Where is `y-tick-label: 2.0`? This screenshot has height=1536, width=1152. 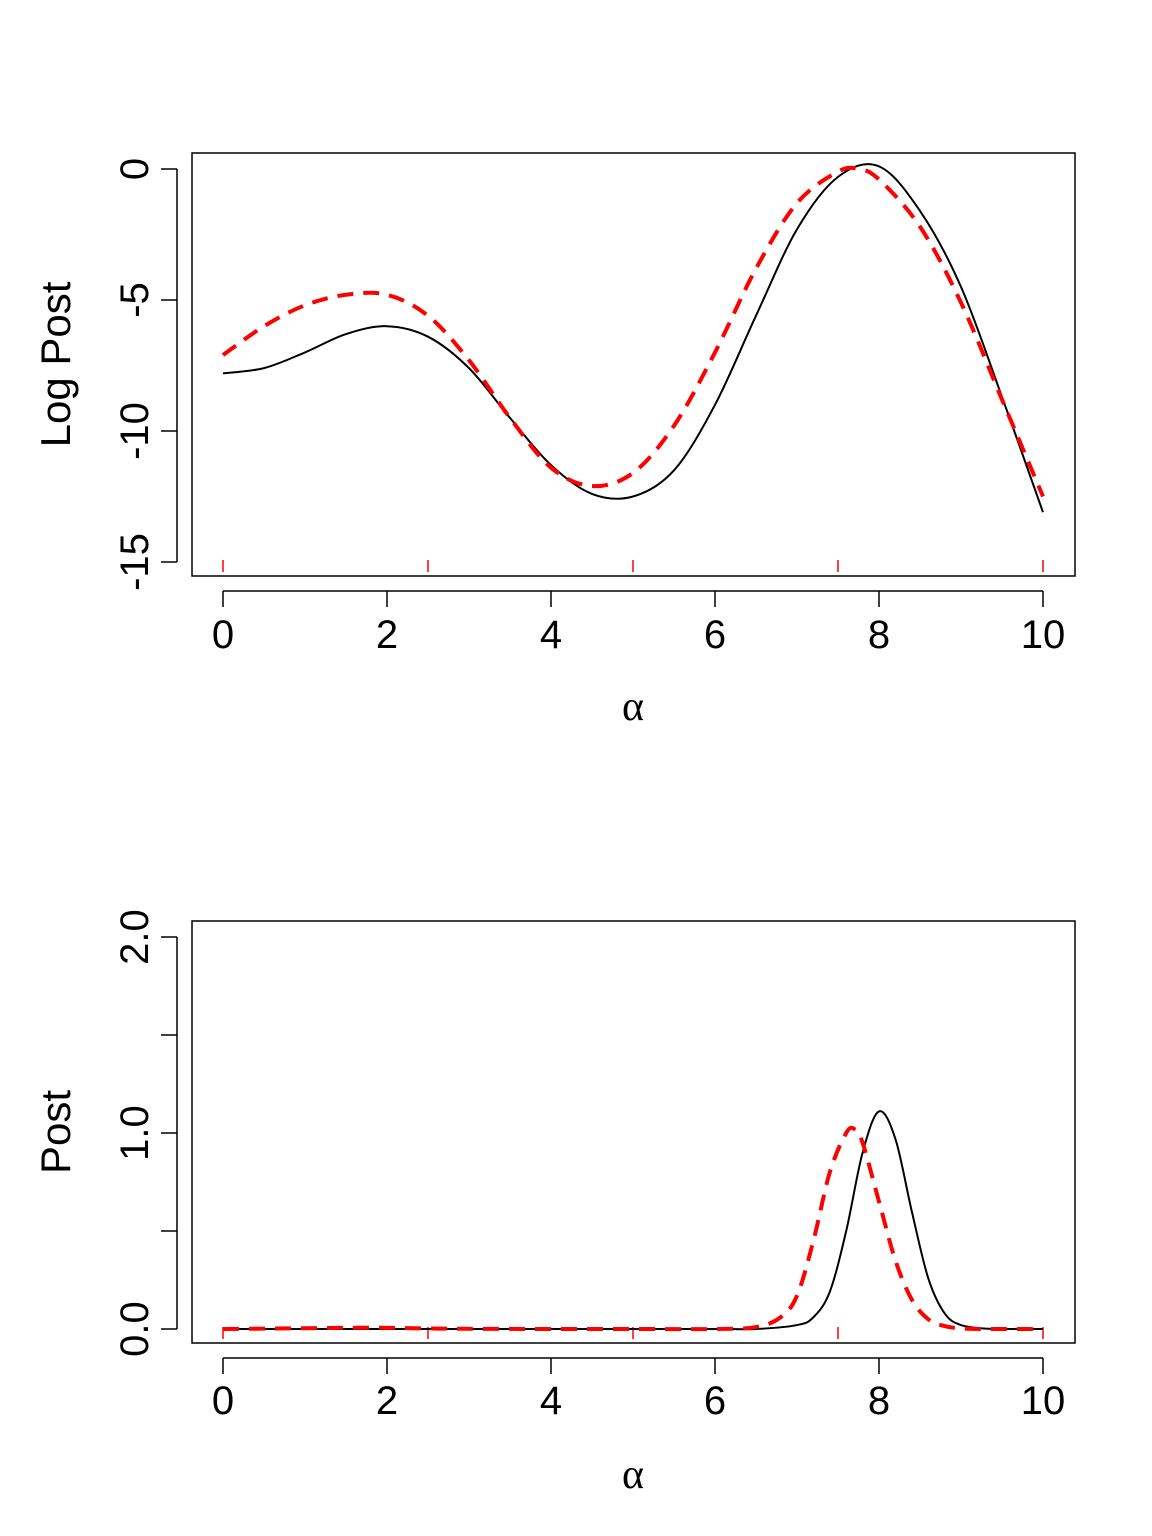
y-tick-label: 2.0 is located at coordinates (135, 937).